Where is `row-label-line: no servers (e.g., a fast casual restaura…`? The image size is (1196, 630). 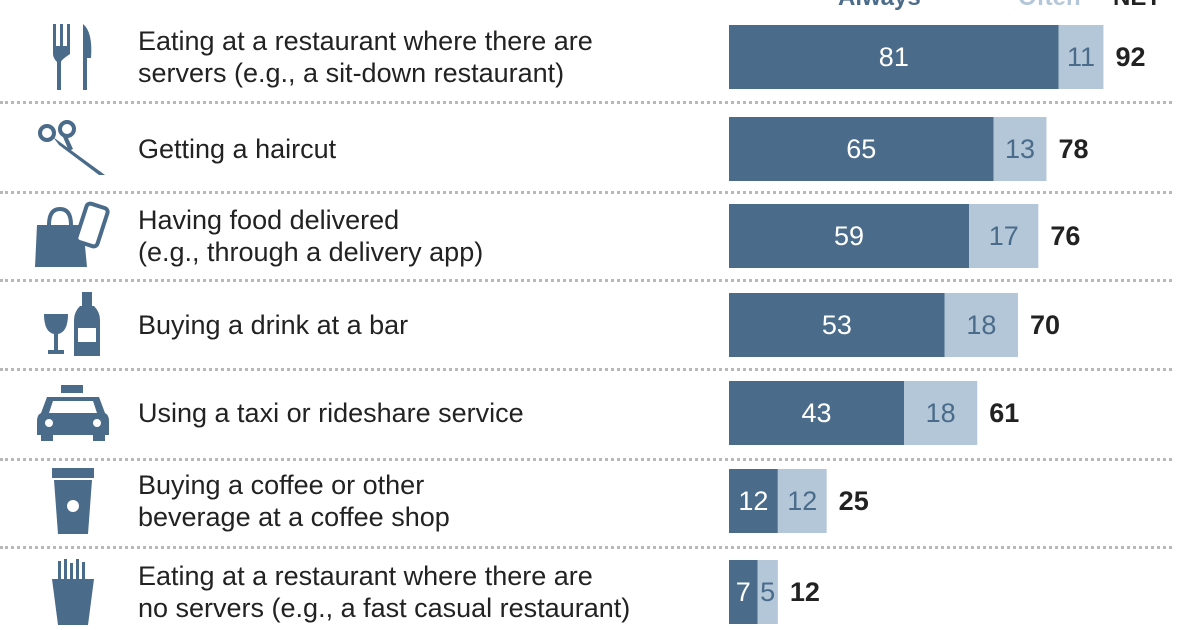
row-label-line: no servers (e.g., a fast casual restaura… is located at coordinates (384, 608).